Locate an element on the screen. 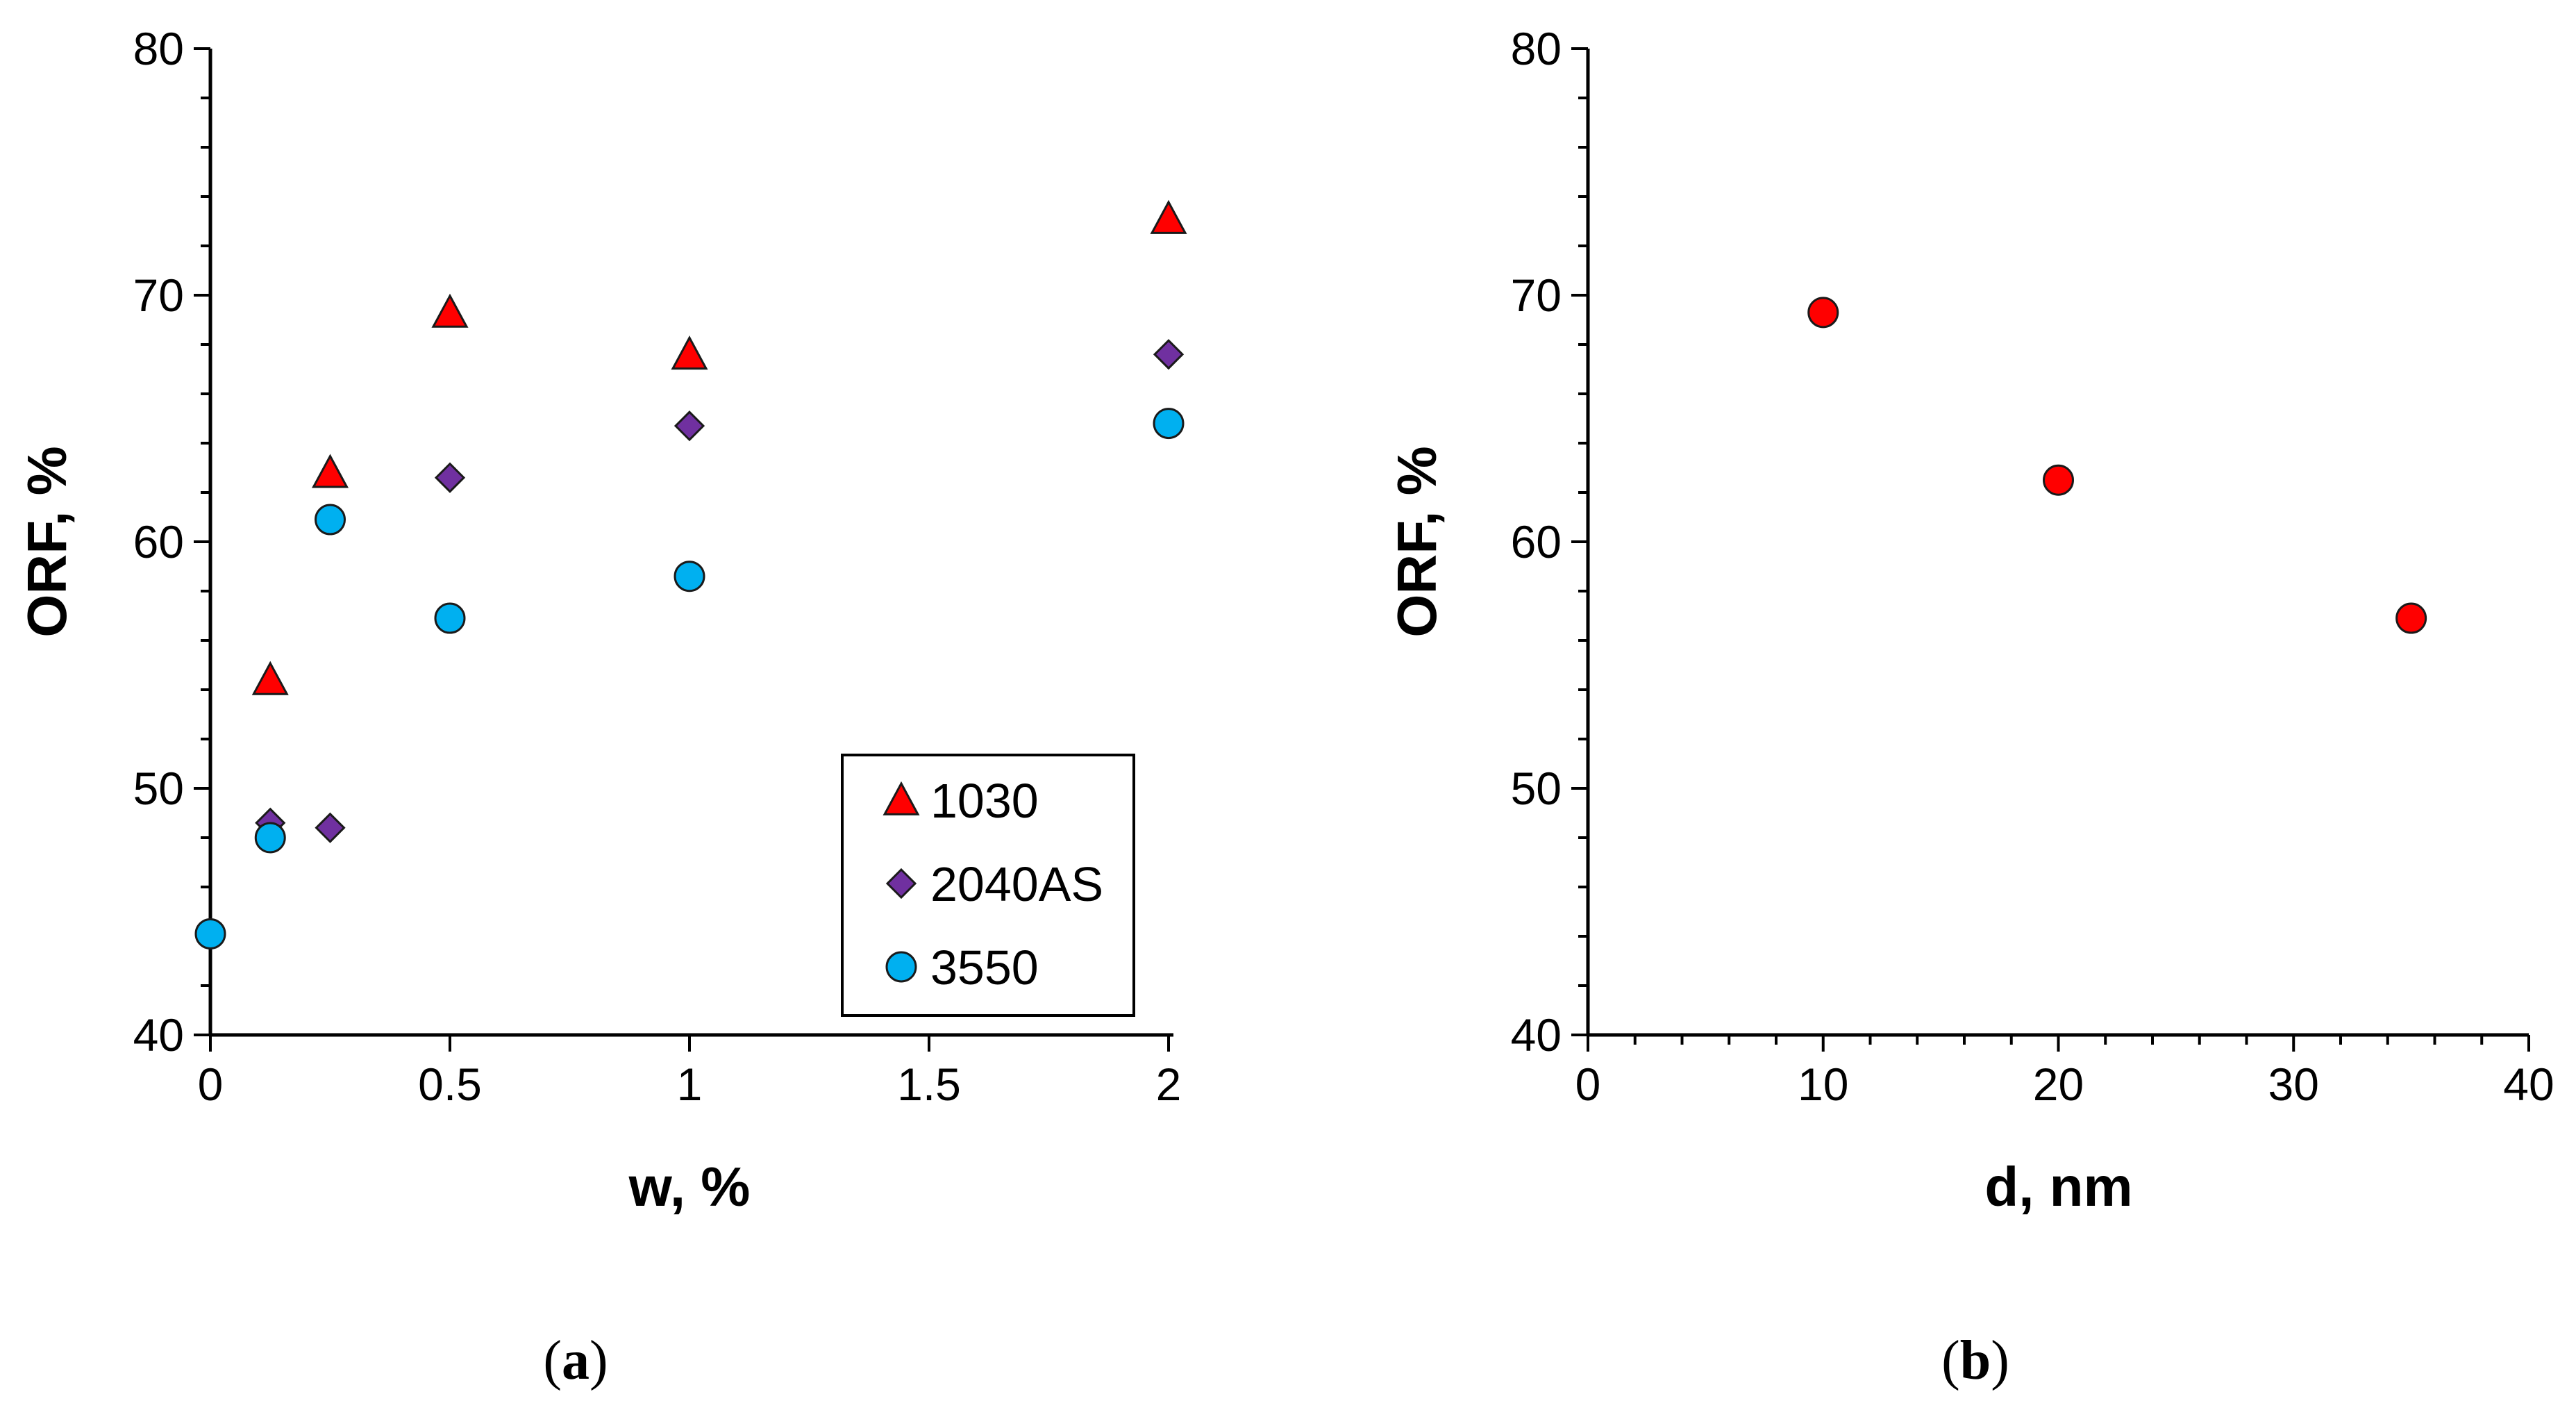  caption-a: (a) is located at coordinates (575, 1361).